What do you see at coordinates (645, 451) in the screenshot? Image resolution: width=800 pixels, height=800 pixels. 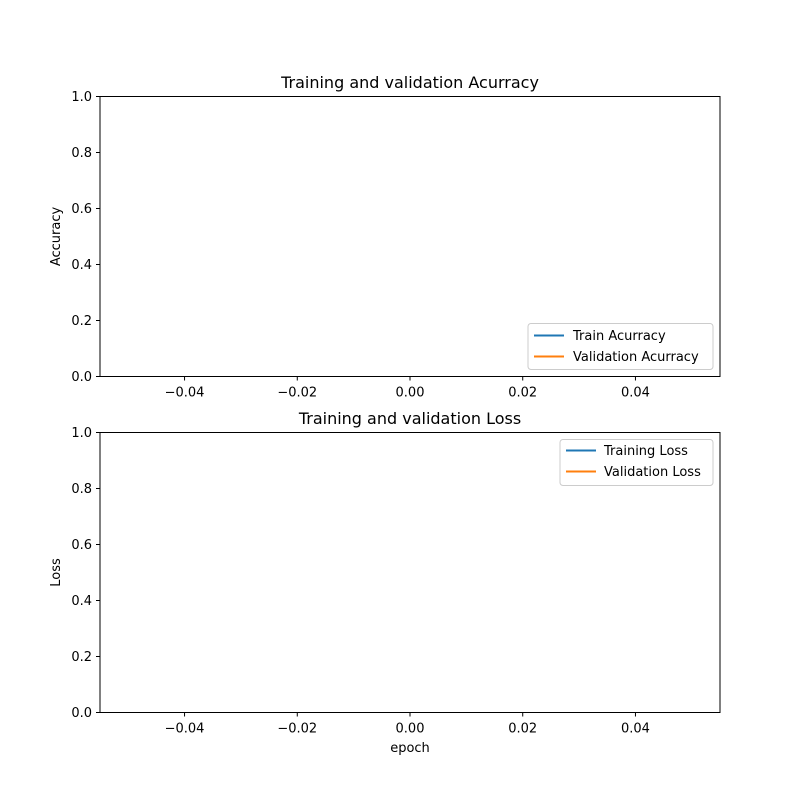 I see `loss-legend-label-training: Training Loss` at bounding box center [645, 451].